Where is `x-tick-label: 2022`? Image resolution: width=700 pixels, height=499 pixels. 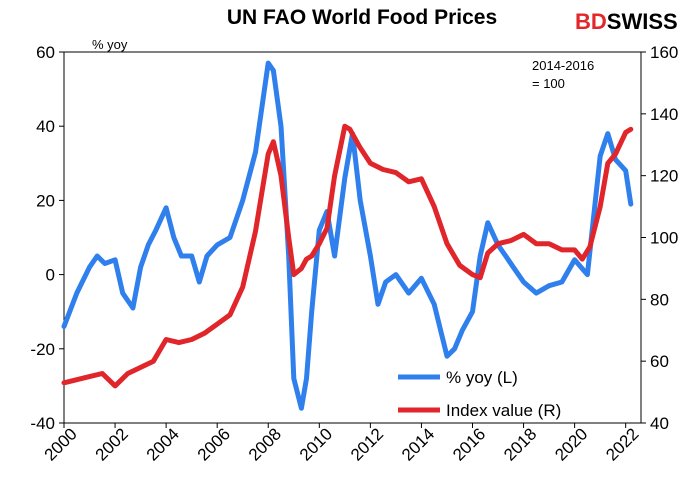
x-tick-label: 2022 is located at coordinates (622, 444).